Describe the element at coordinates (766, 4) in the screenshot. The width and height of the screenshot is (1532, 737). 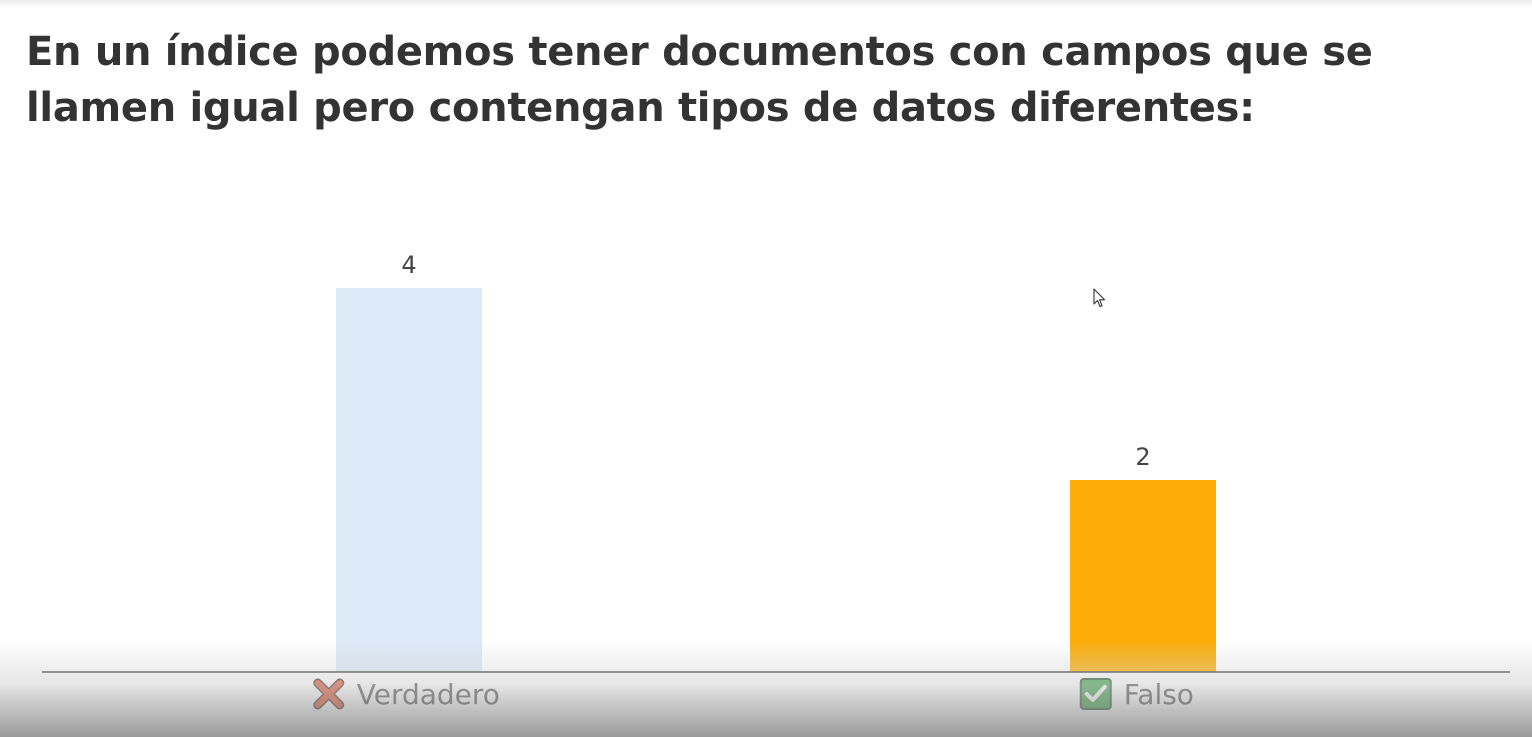
I see `top-strip` at that location.